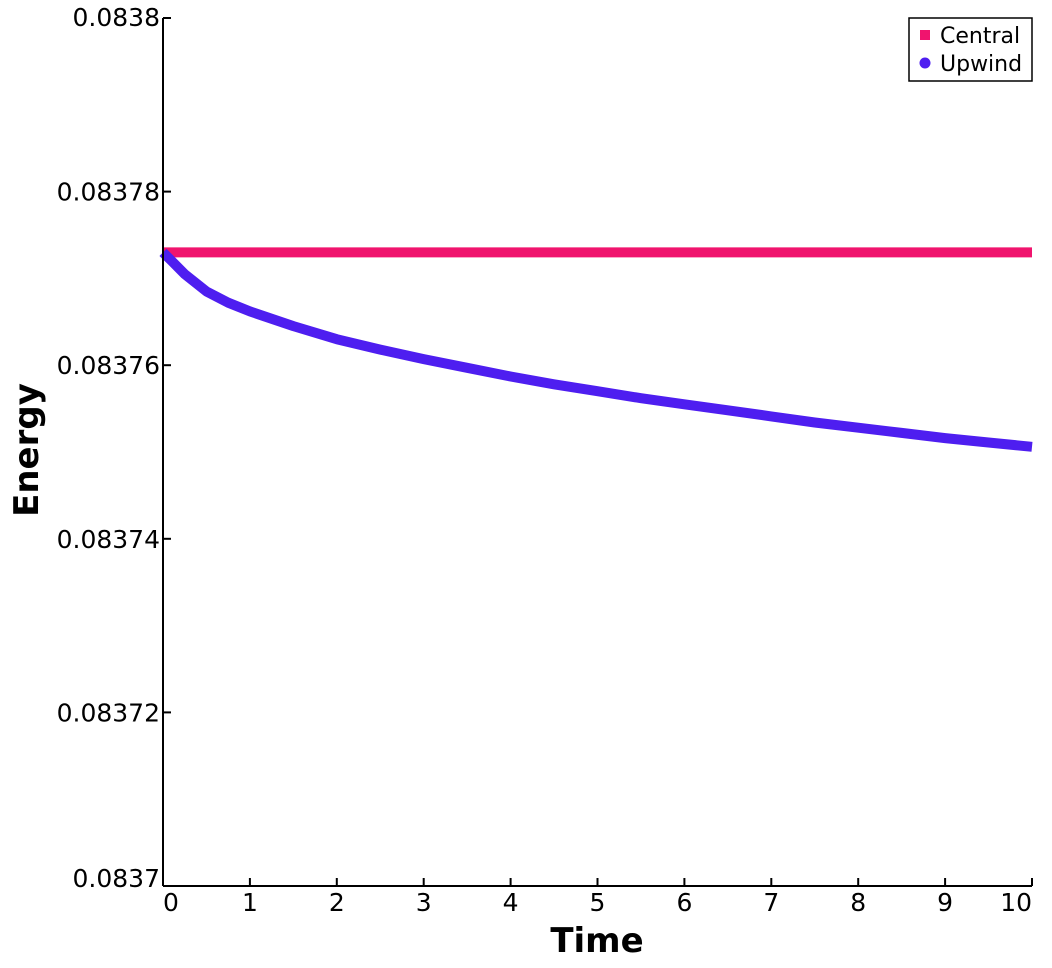  I want to click on x-tick-label: 2, so click(337, 902).